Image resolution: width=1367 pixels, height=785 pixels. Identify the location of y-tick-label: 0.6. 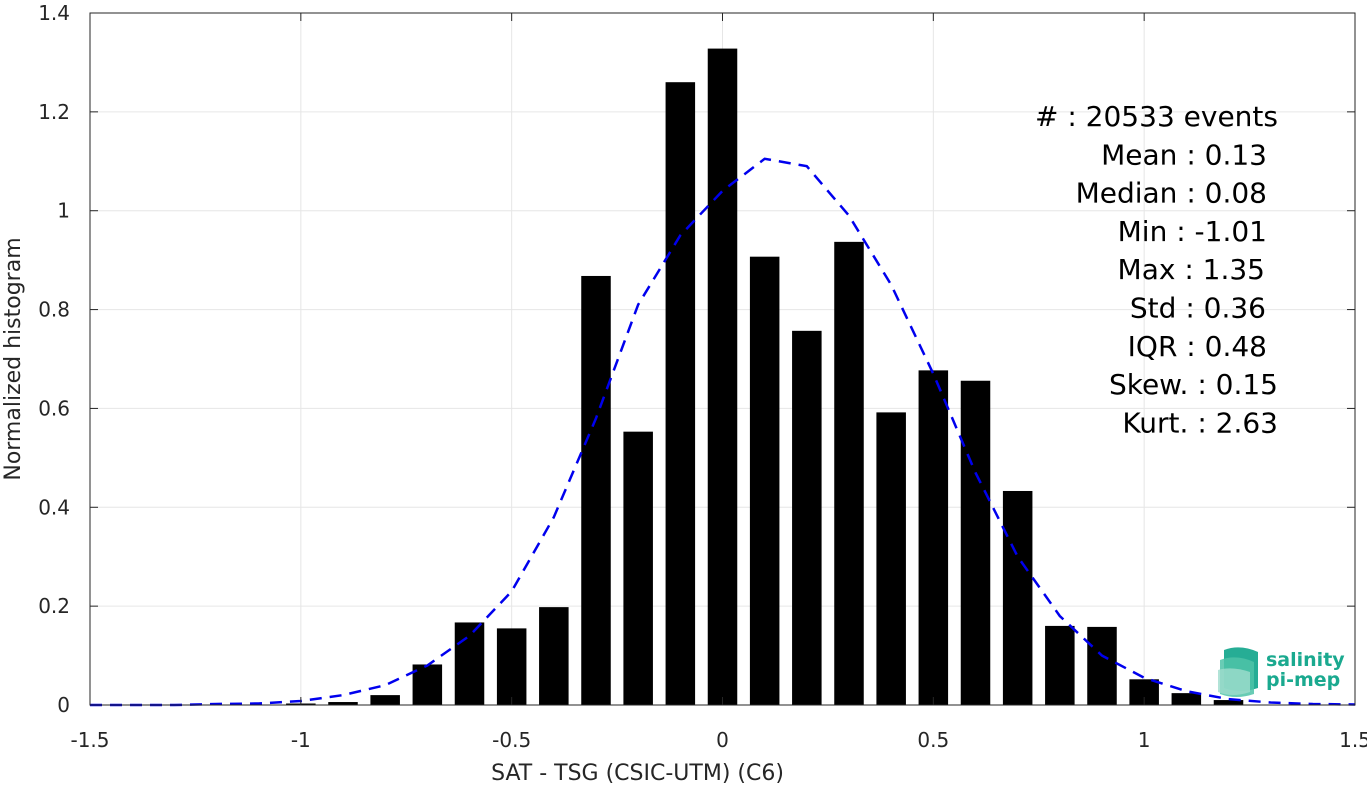
(54, 408).